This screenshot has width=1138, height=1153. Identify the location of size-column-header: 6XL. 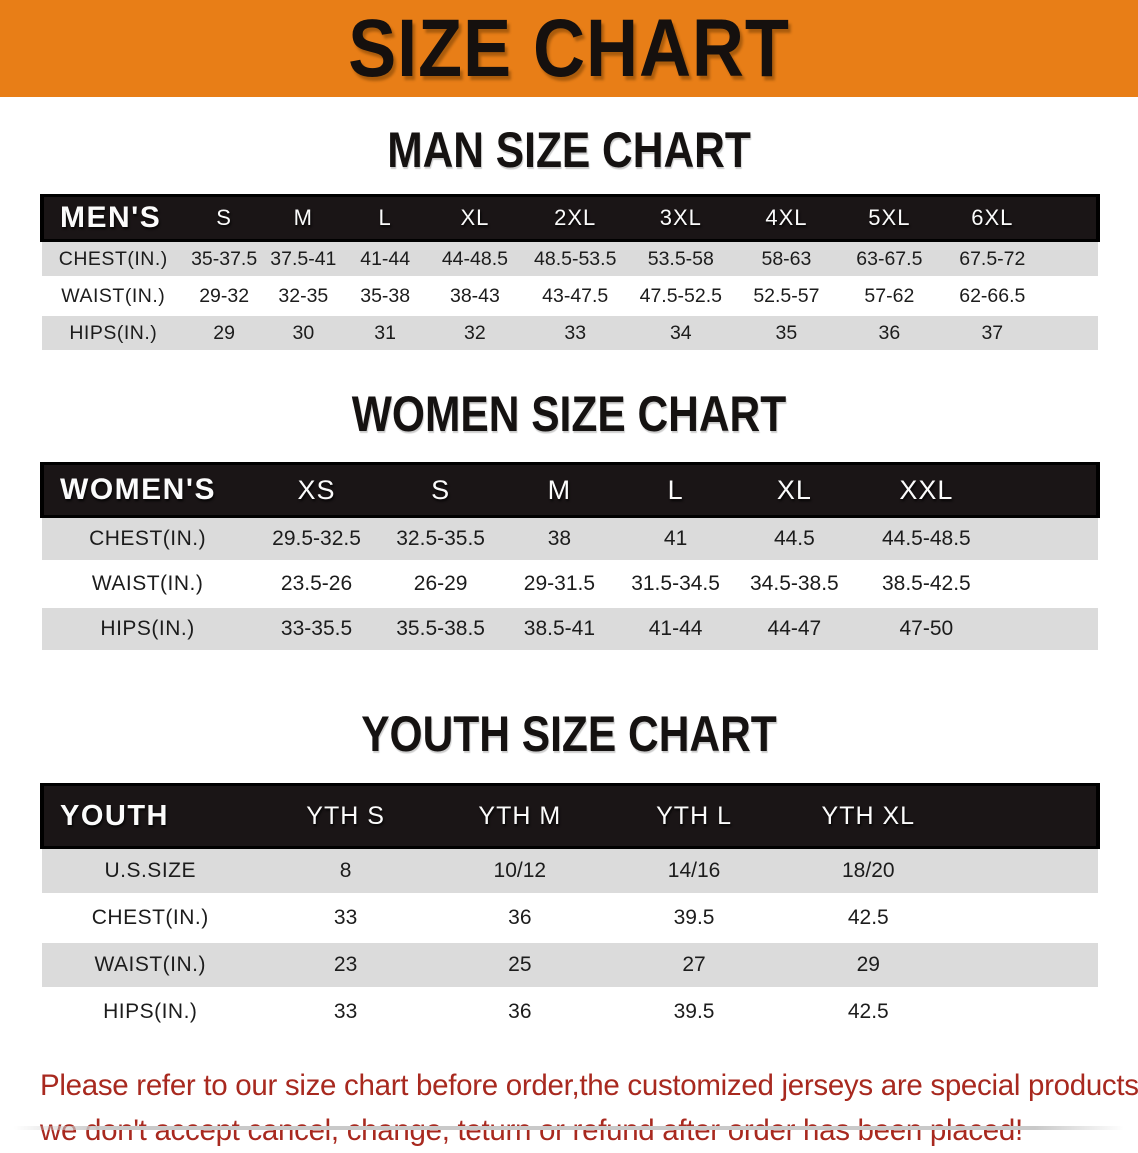
(992, 218).